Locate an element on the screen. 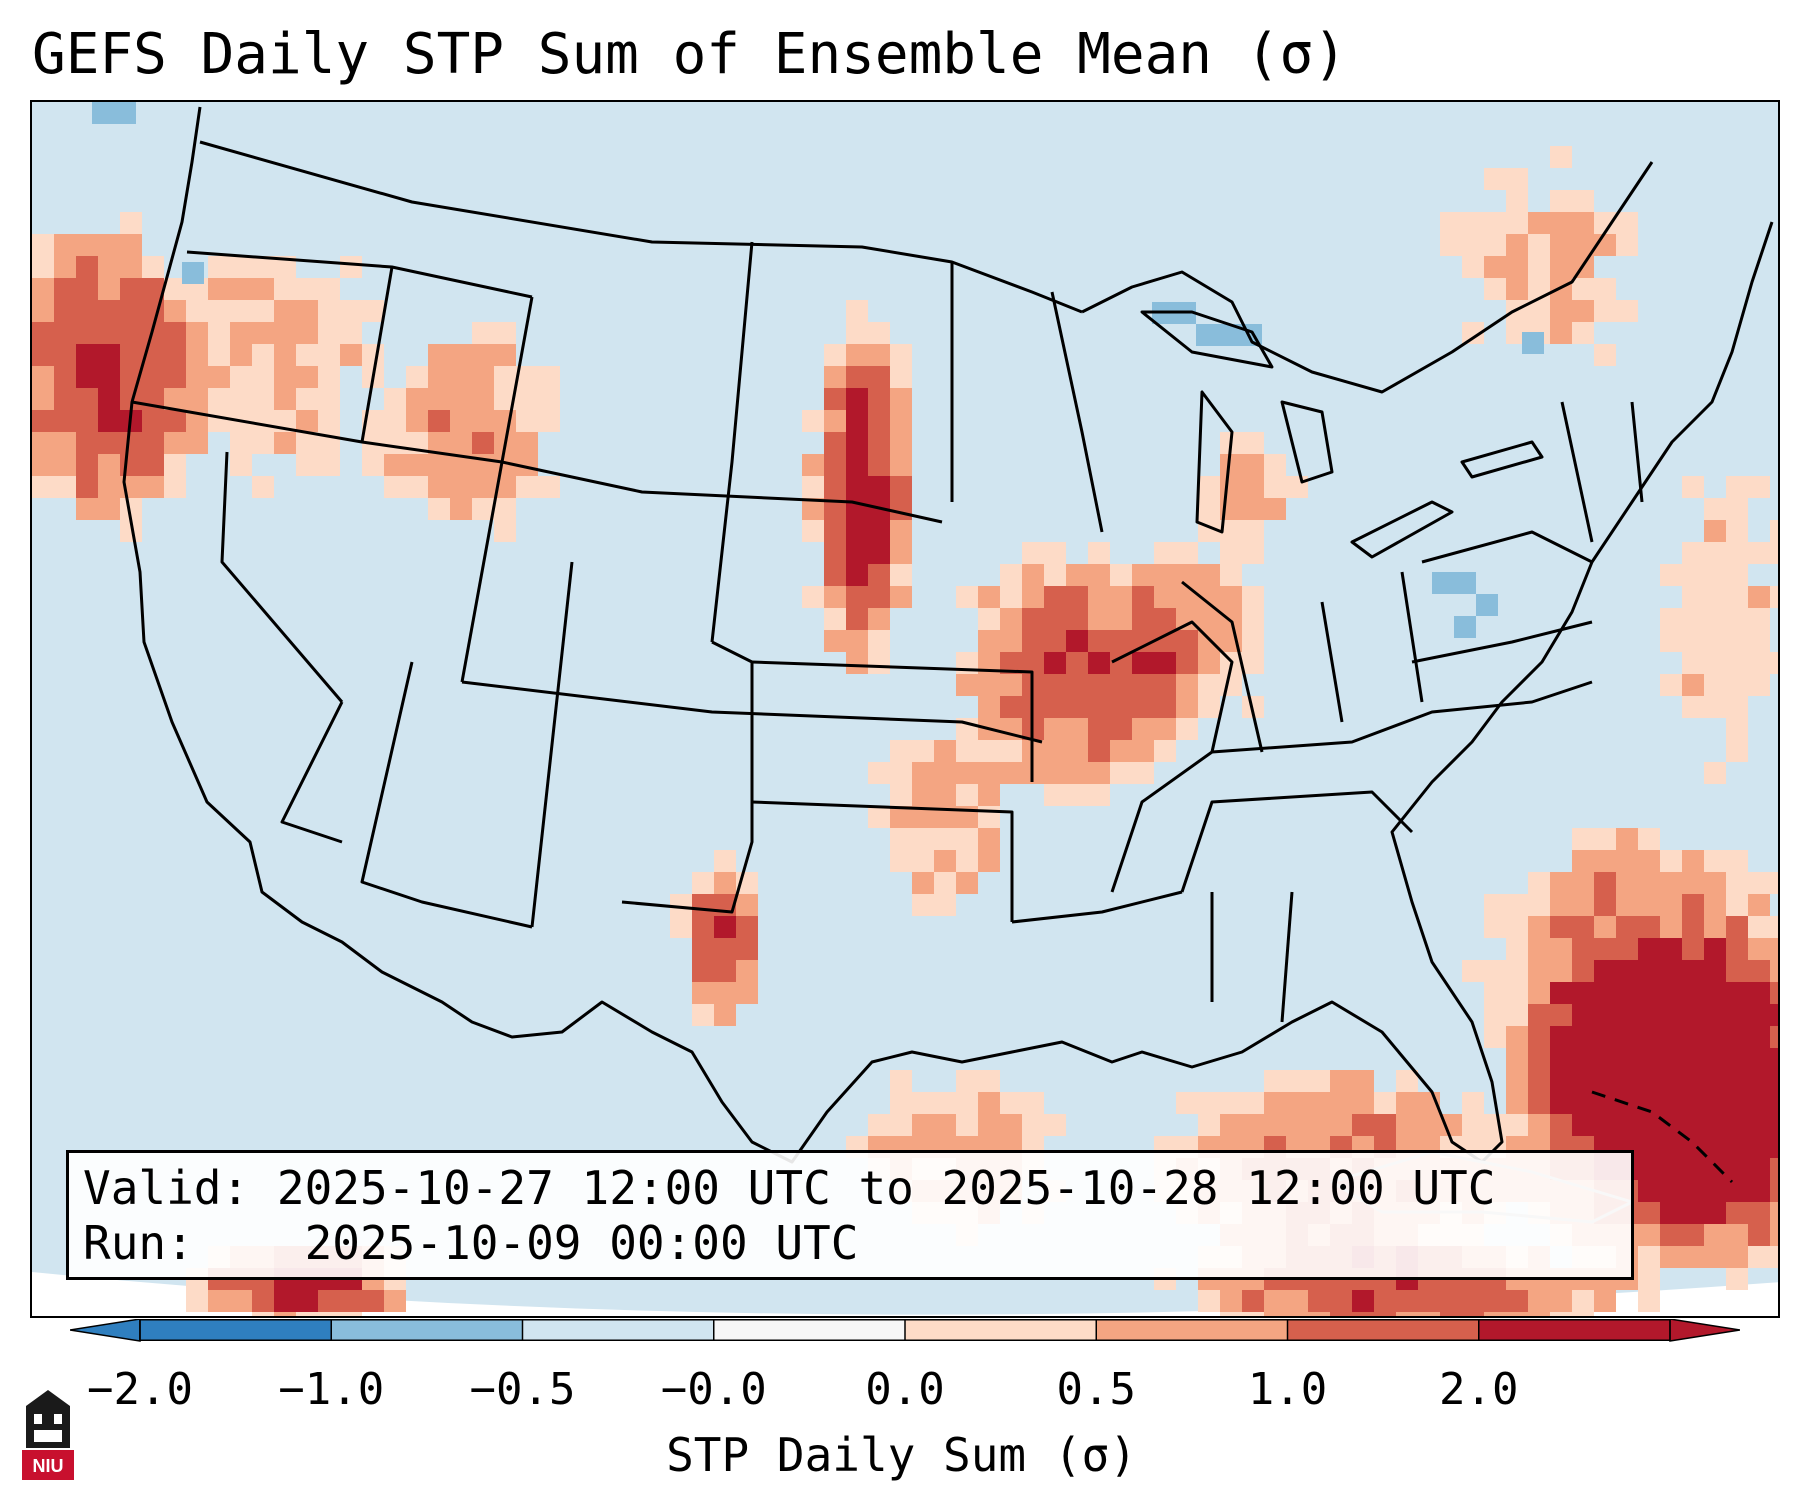  lake-ontario is located at coordinates (1502, 459).